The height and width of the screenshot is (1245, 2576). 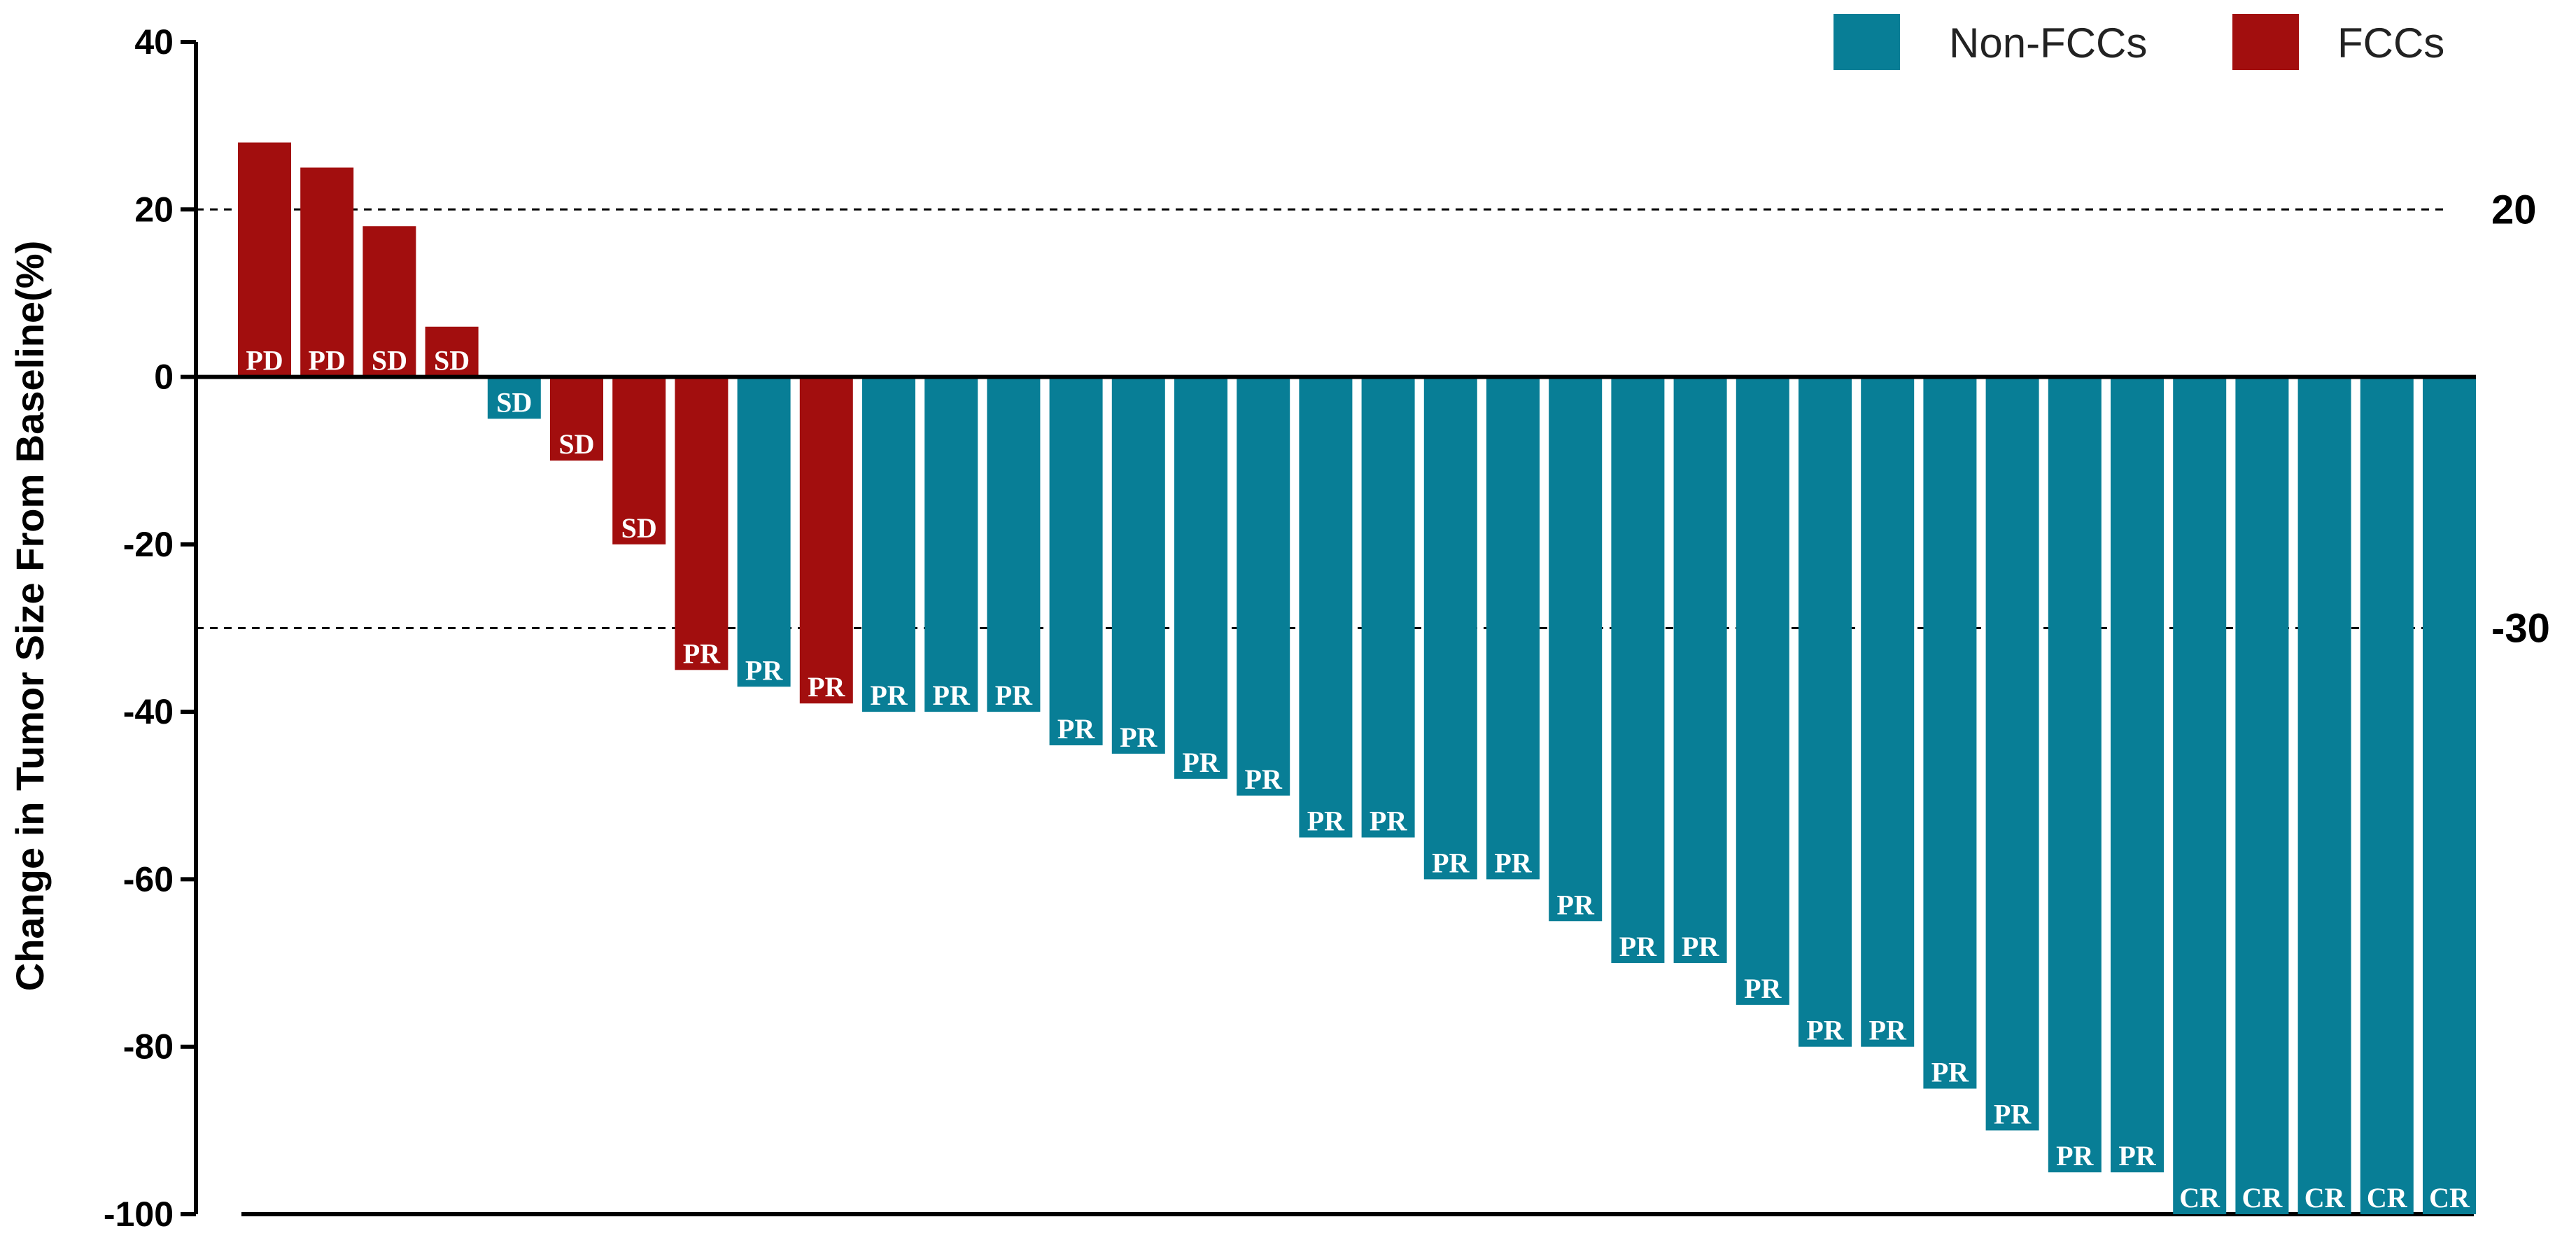 I want to click on y-tick-label: 20, so click(x=154, y=209).